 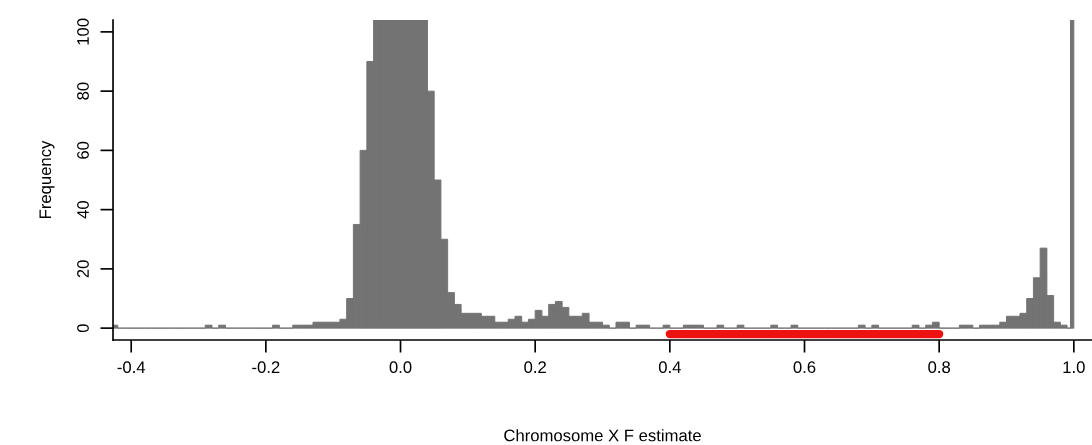 What do you see at coordinates (1074, 367) in the screenshot?
I see `x-tick-label: 1.0` at bounding box center [1074, 367].